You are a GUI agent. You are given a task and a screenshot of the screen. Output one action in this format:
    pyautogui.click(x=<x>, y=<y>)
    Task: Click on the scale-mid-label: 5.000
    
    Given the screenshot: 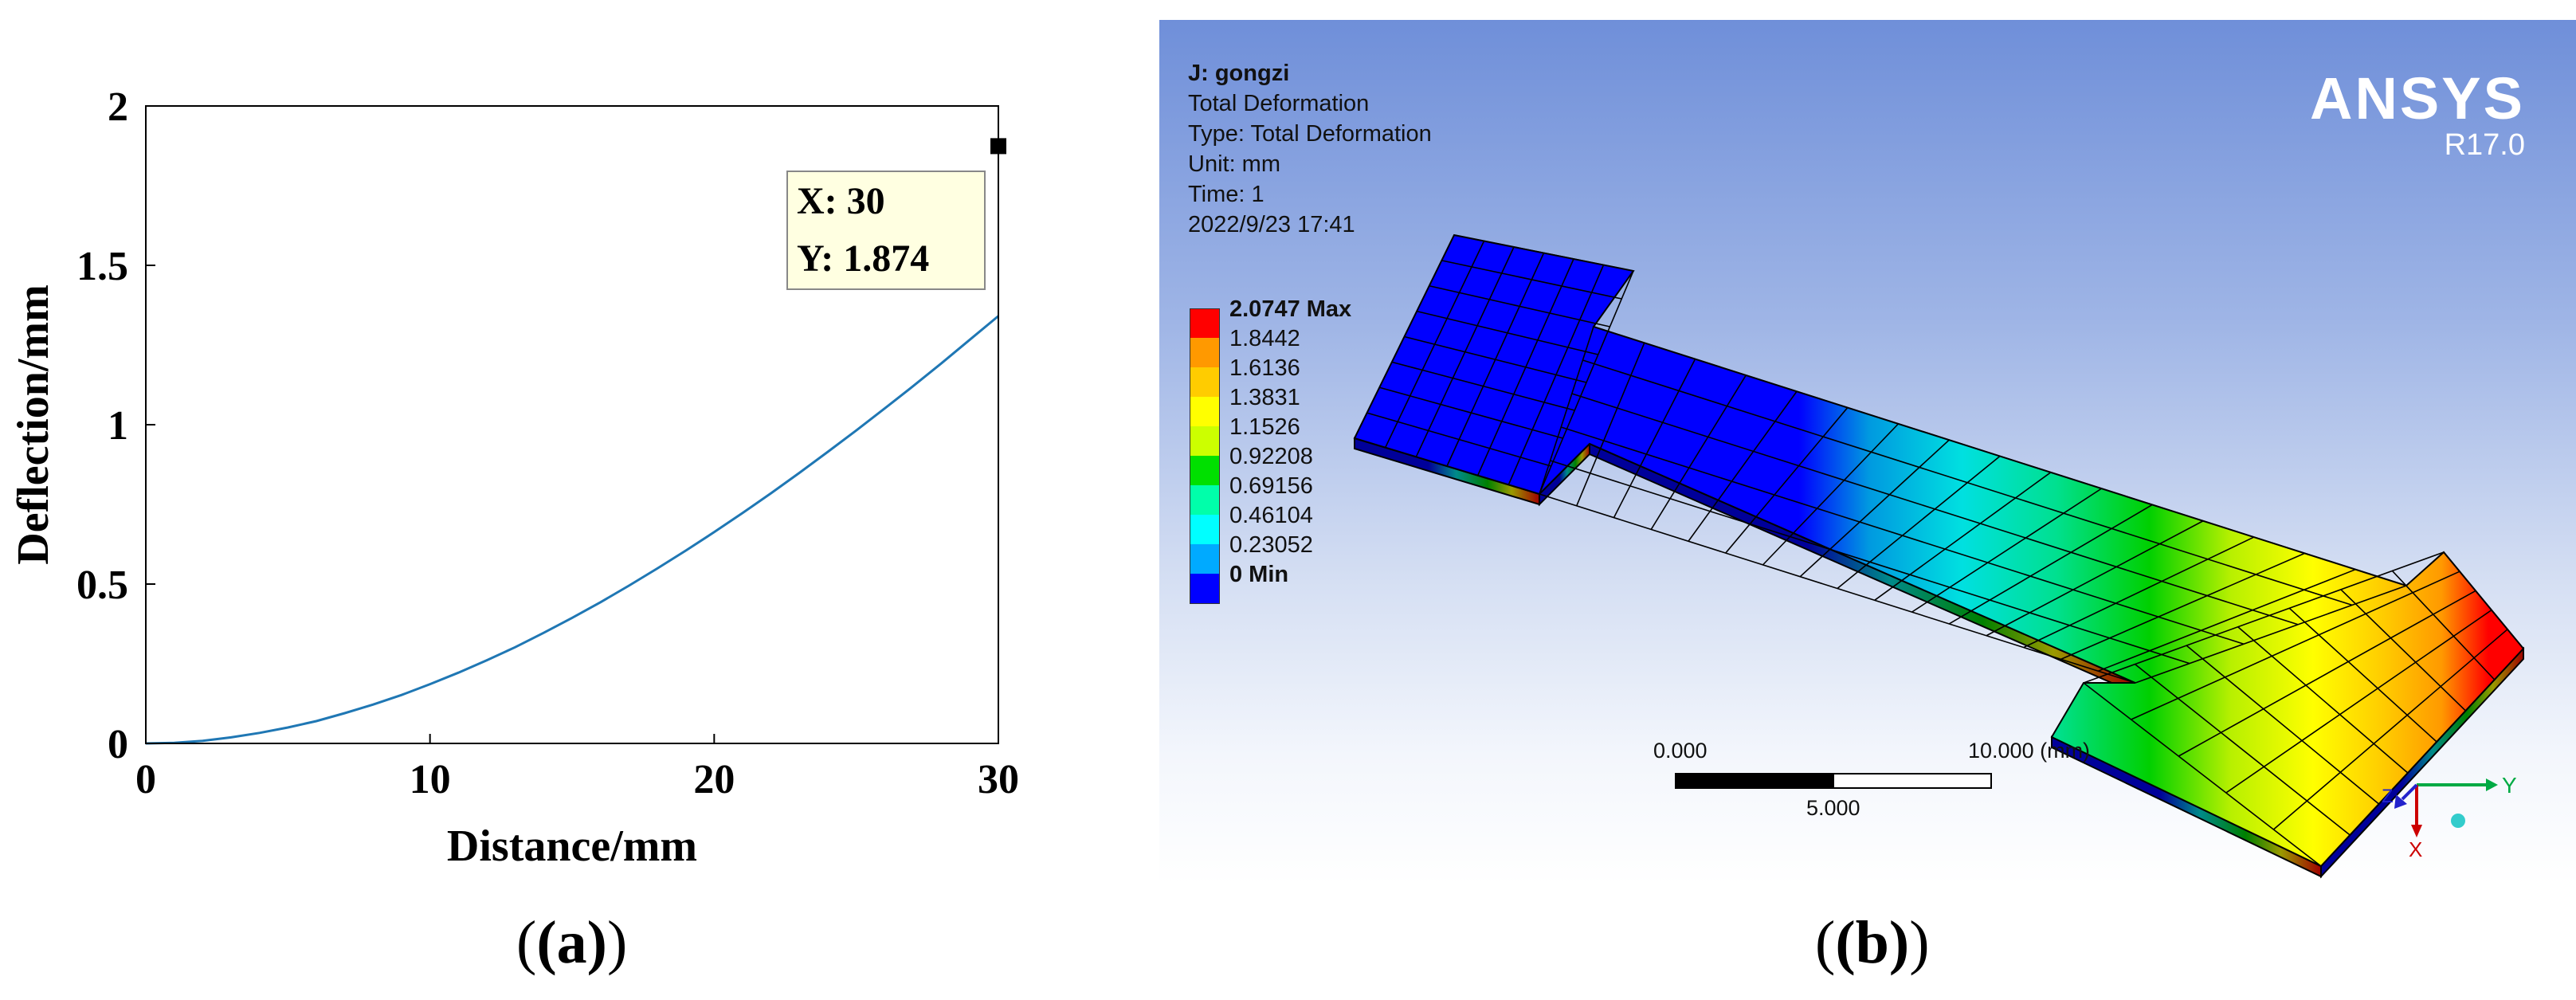 What is the action you would take?
    pyautogui.click(x=1833, y=808)
    